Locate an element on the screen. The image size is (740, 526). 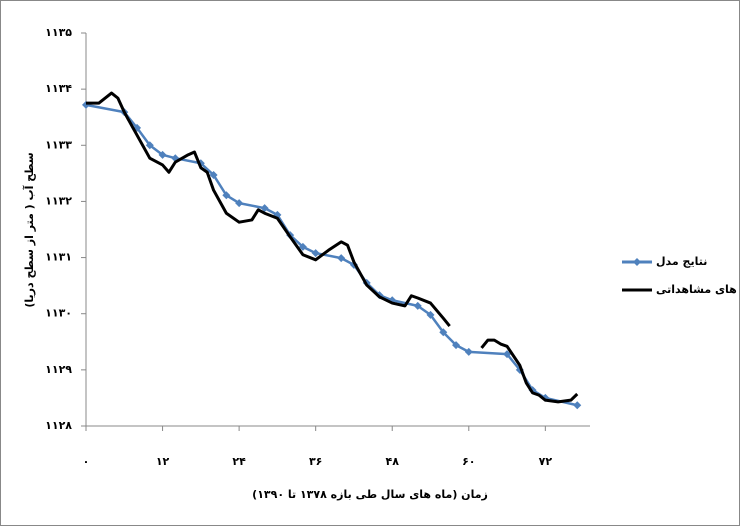
y-tick-label: ۱۱۳۵ is located at coordinates (58, 32).